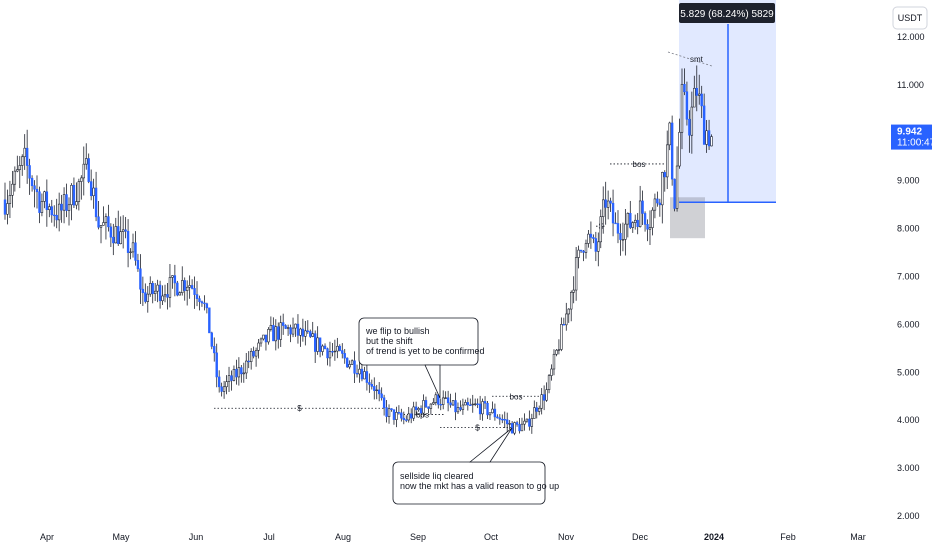 Image resolution: width=932 pixels, height=550 pixels. Describe the element at coordinates (908, 229) in the screenshot. I see `y-tick-label: 8.000` at that location.